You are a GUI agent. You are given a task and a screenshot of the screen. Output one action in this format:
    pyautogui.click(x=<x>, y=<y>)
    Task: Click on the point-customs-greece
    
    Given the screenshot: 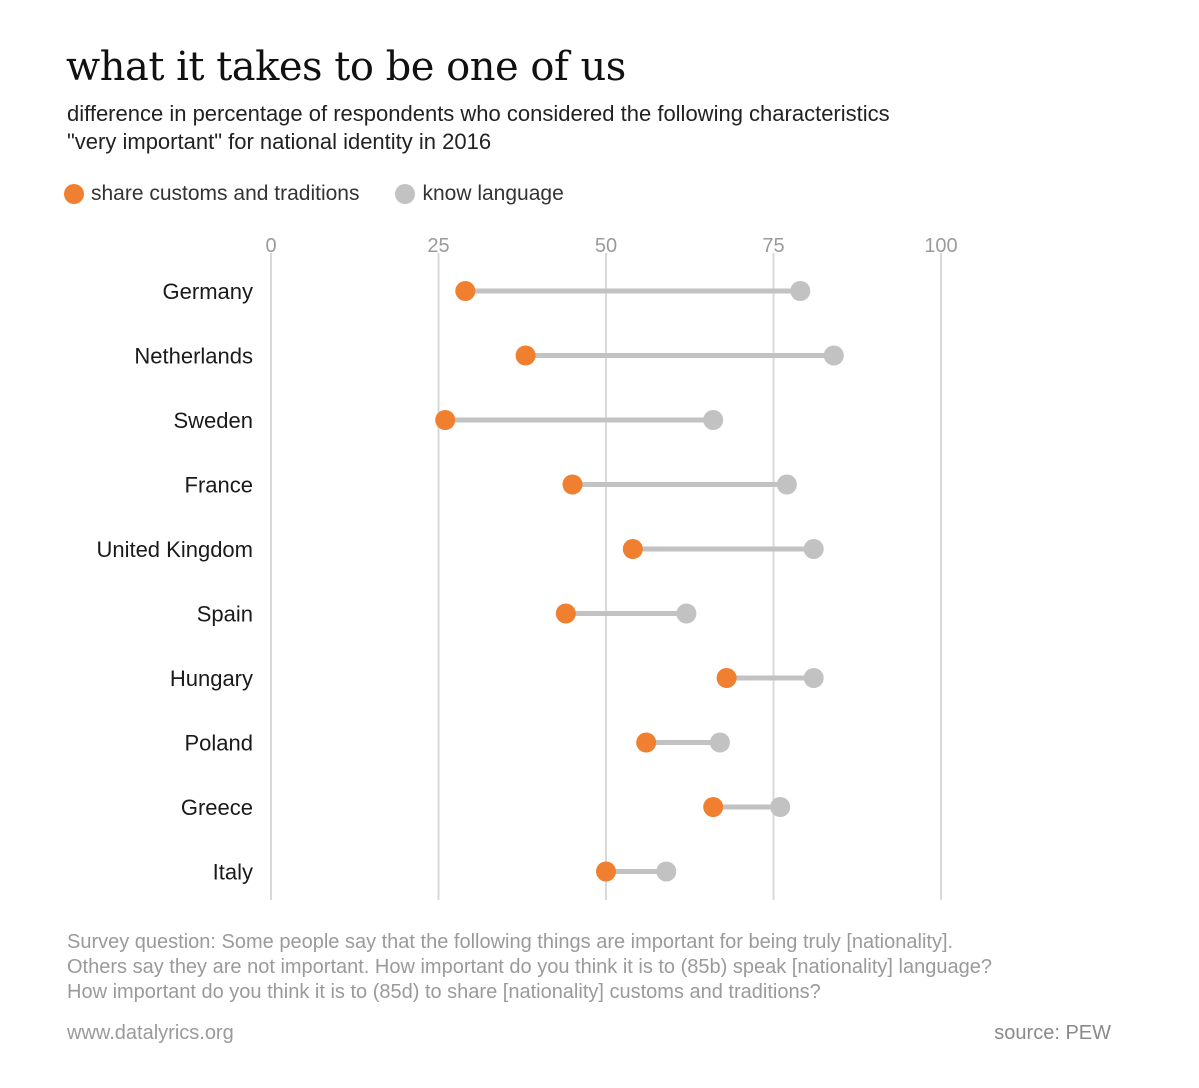 What is the action you would take?
    pyautogui.click(x=713, y=807)
    